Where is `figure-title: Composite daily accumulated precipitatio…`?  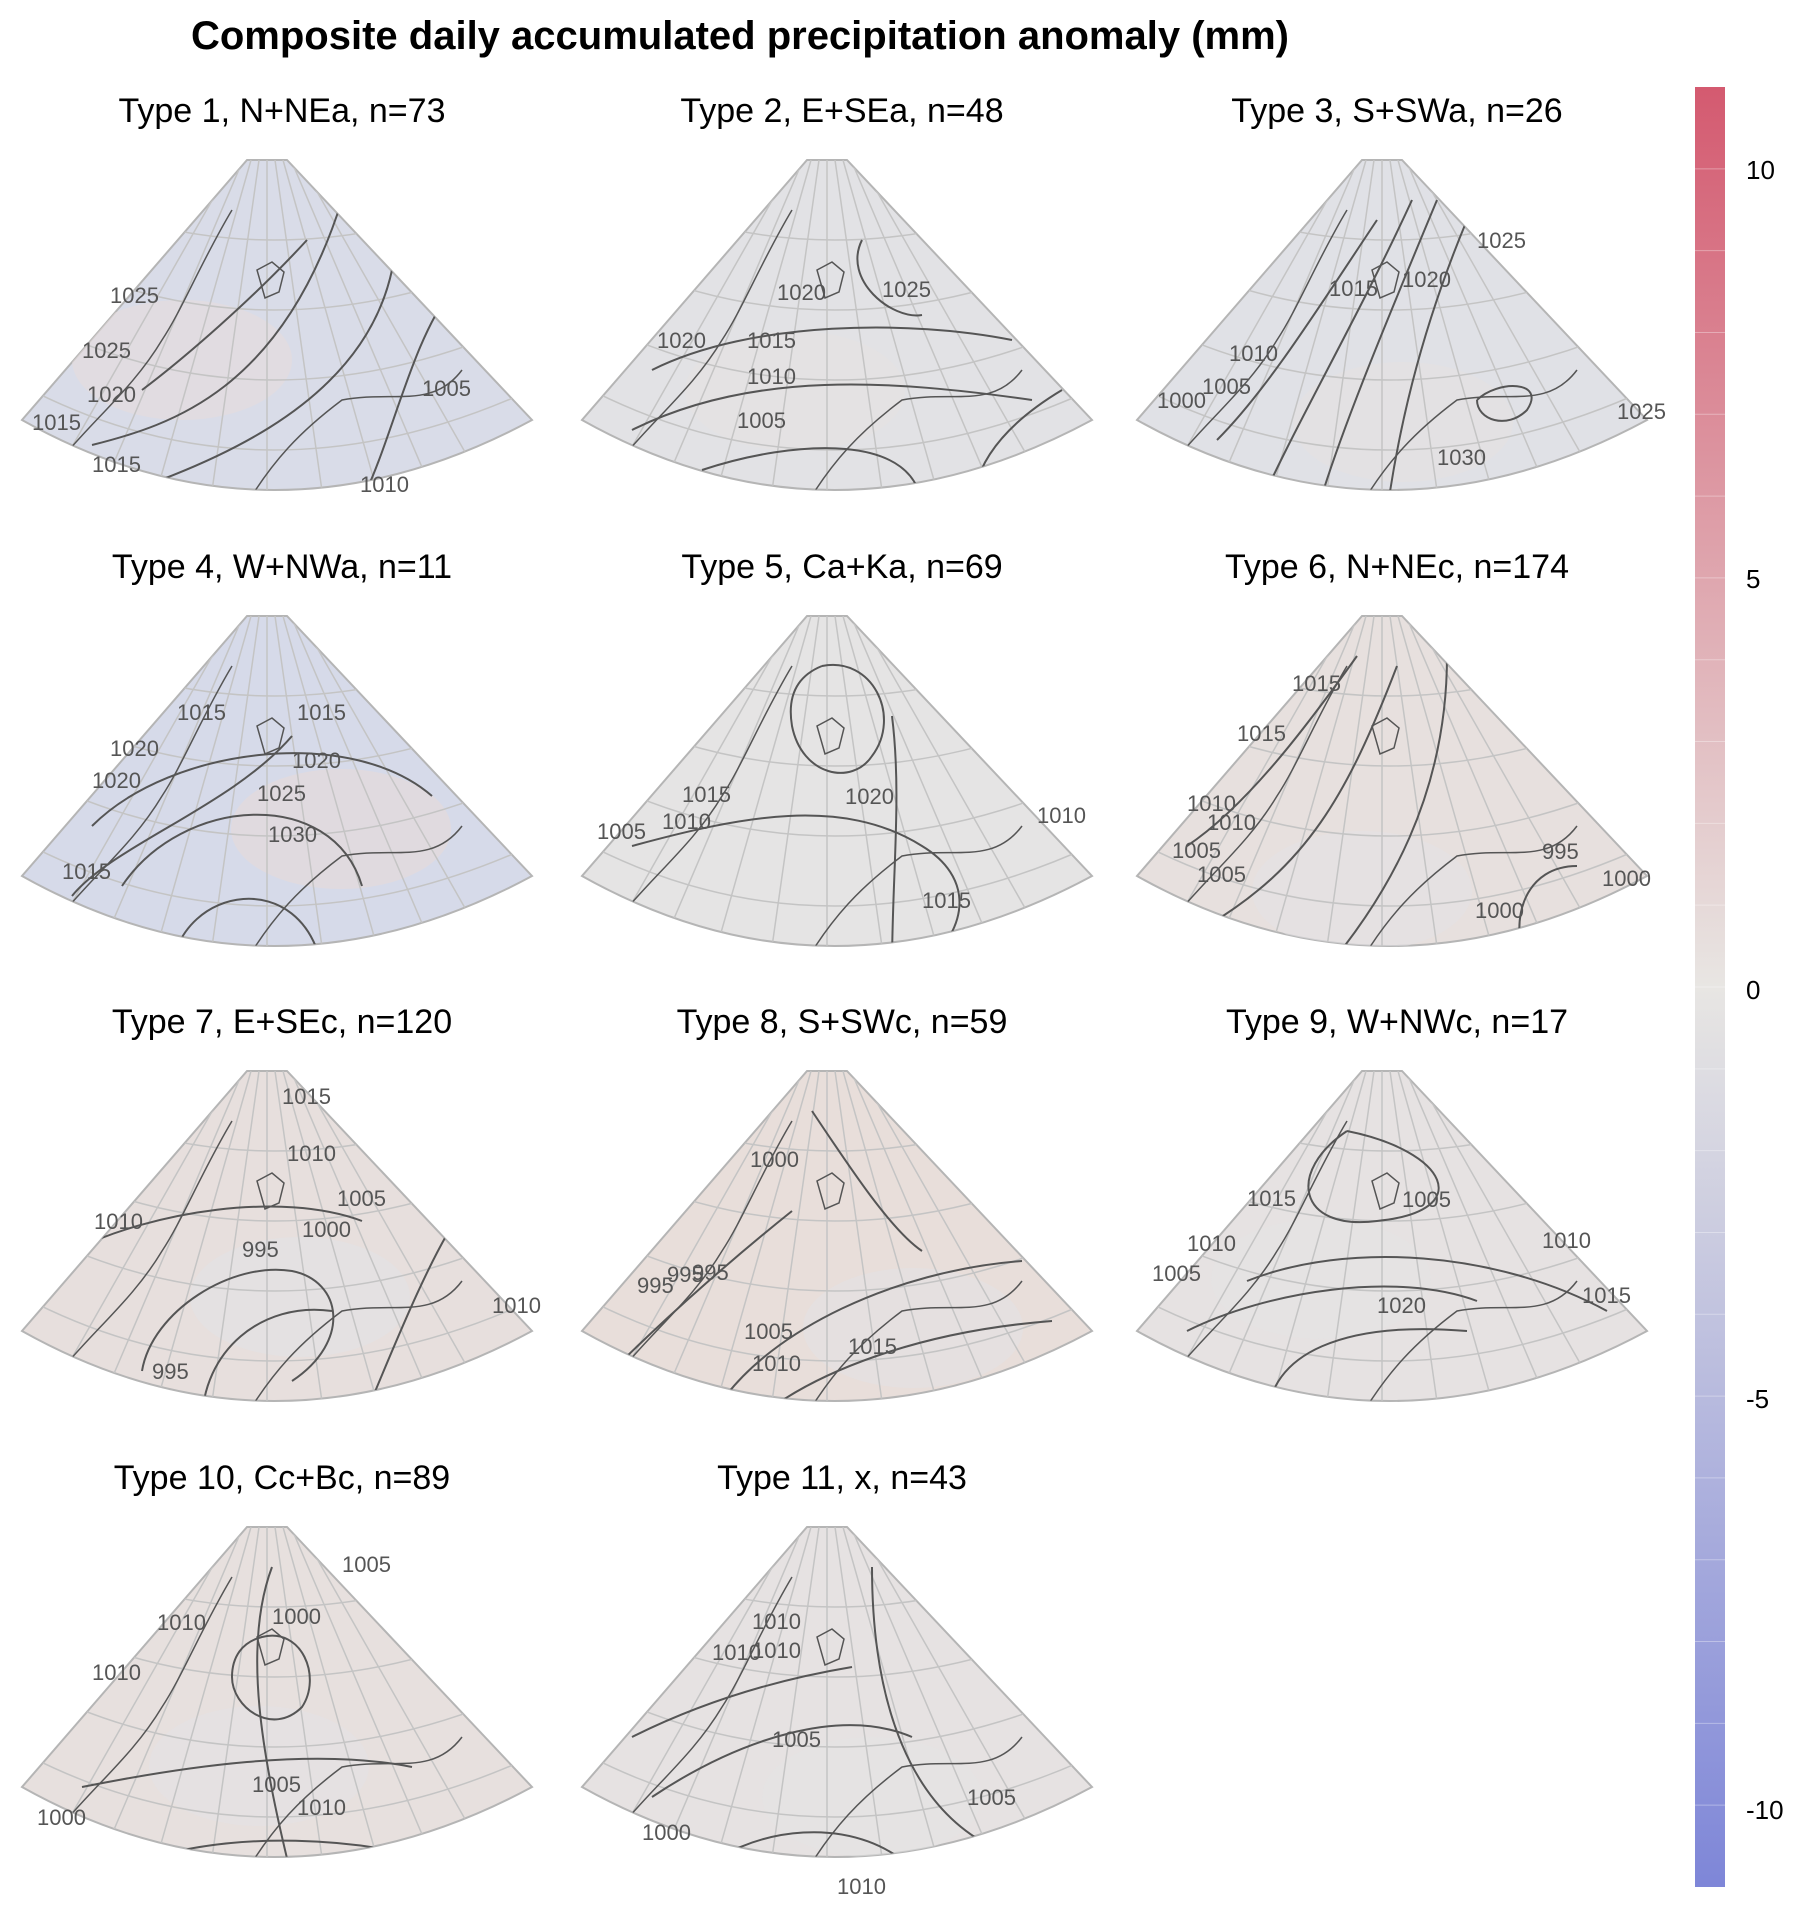 figure-title: Composite daily accumulated precipitatio… is located at coordinates (739, 36).